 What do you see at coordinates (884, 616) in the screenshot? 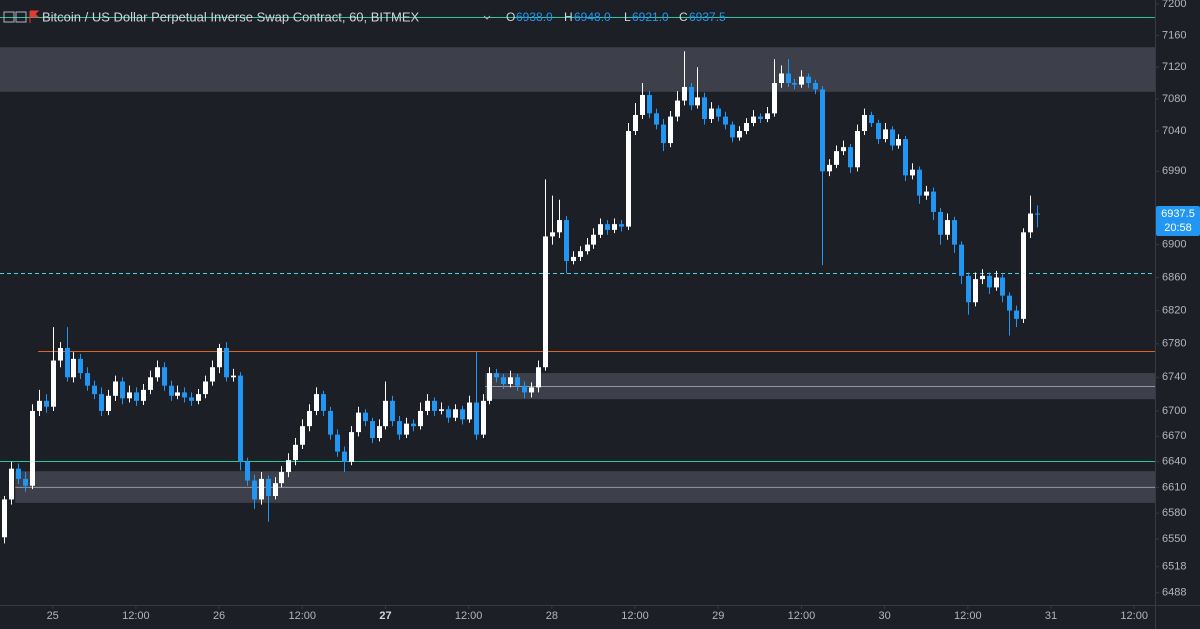
I see `x-tick-label: 30` at bounding box center [884, 616].